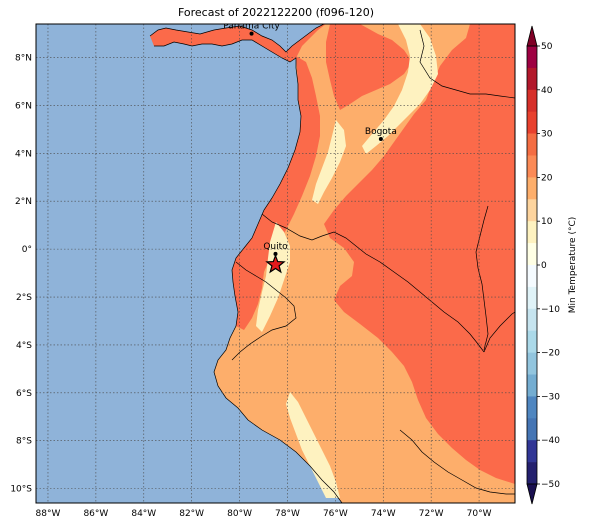 This screenshot has height=528, width=590. What do you see at coordinates (547, 222) in the screenshot?
I see `colorbar-tick-label: 10` at bounding box center [547, 222].